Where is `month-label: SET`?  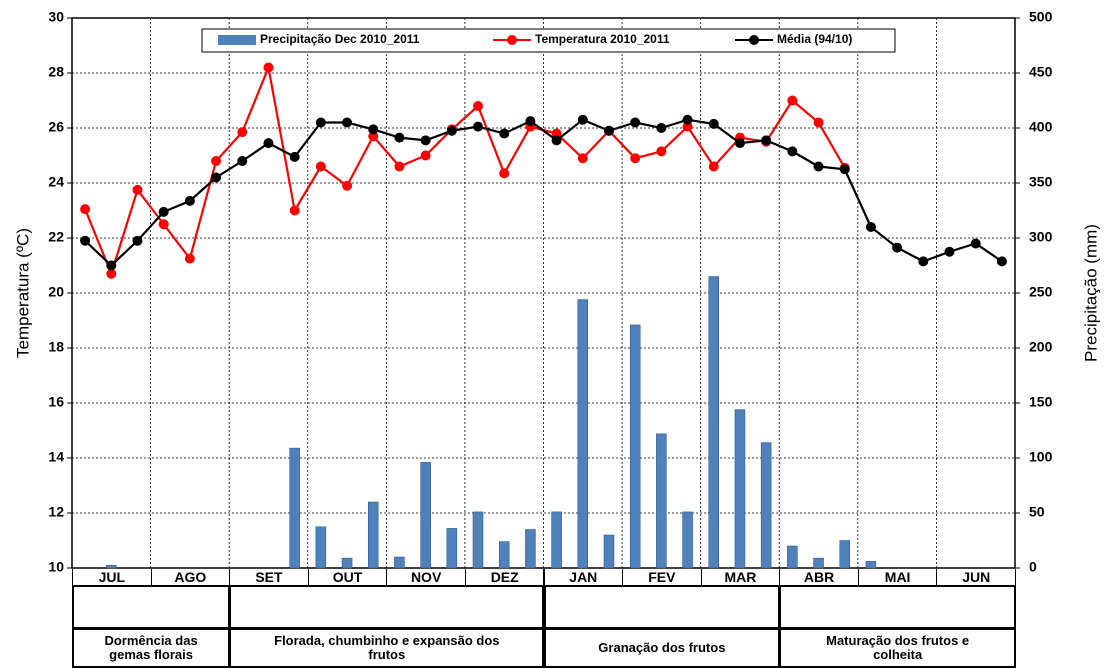
month-label: SET is located at coordinates (269, 577).